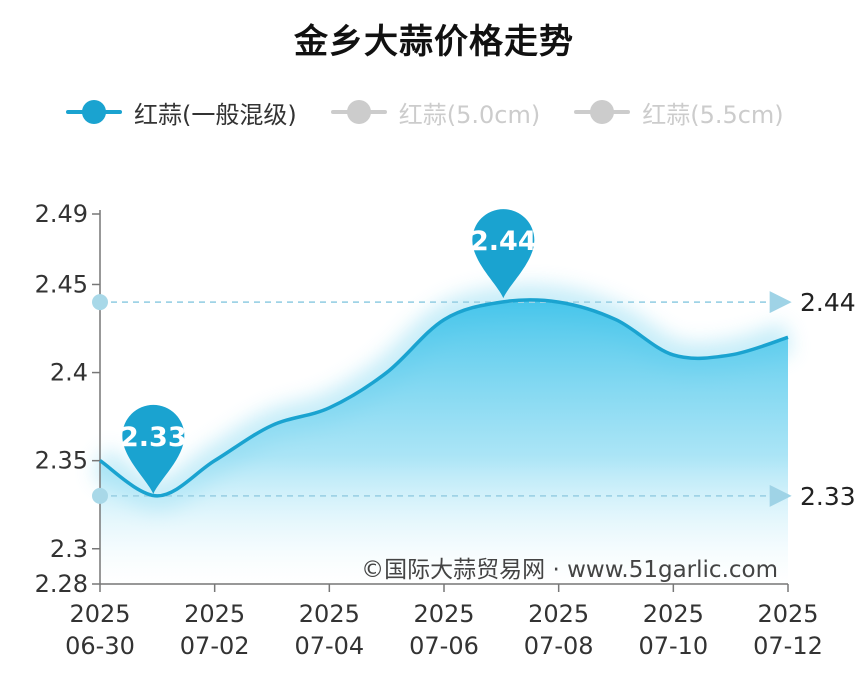 This screenshot has width=868, height=682. Describe the element at coordinates (61, 461) in the screenshot. I see `y-tick-label: 2.35` at that location.